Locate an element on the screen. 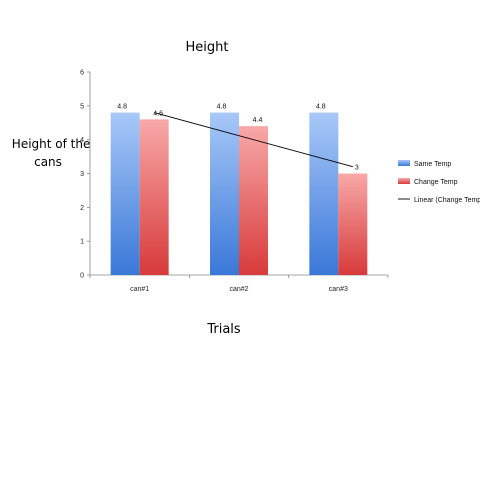  legend-swatch-change-temp is located at coordinates (404, 181).